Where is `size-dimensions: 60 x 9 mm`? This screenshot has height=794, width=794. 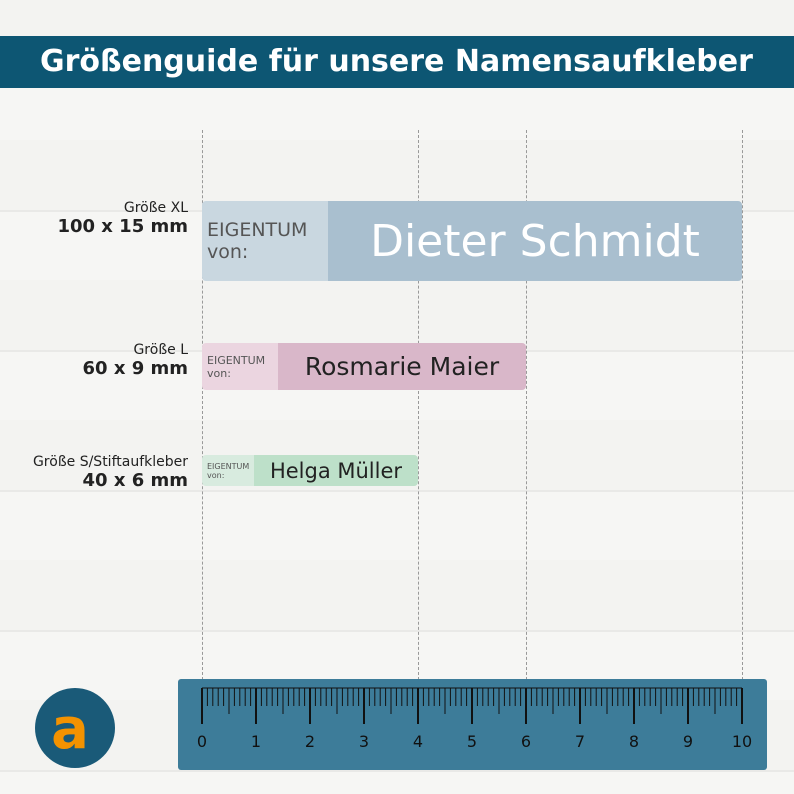
size-dimensions: 60 x 9 mm is located at coordinates (135, 368).